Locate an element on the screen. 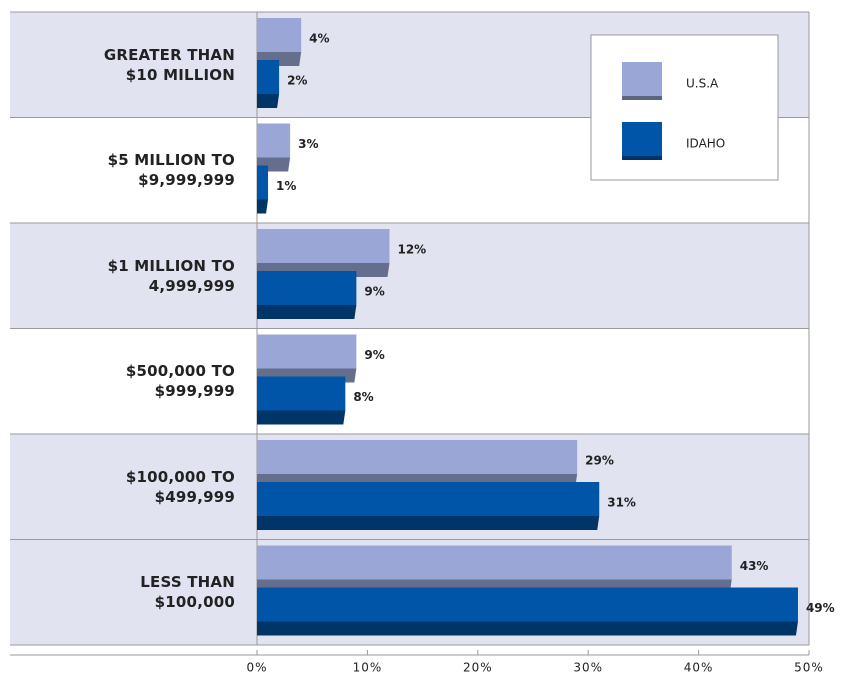 The image size is (845, 673). category-label: GREATER THAN $10 MILLION is located at coordinates (169, 64).